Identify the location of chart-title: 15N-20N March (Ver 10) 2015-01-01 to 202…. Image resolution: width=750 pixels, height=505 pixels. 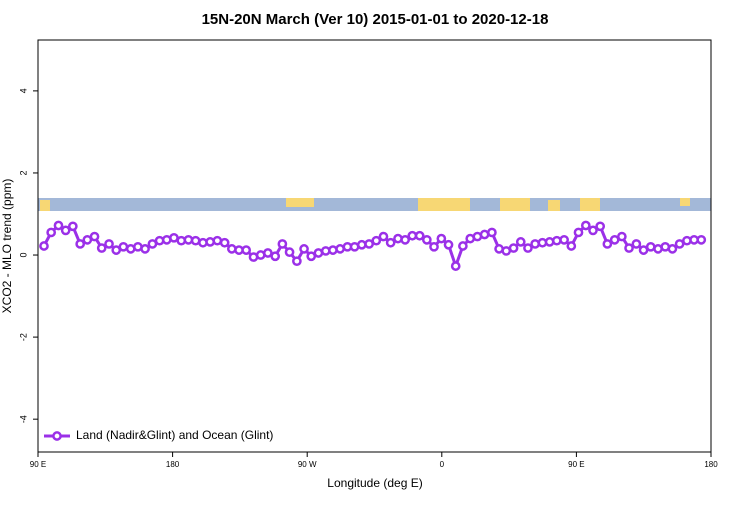
(375, 19).